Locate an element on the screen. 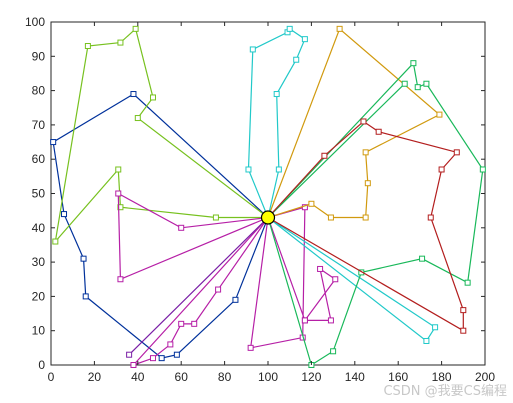 The width and height of the screenshot is (513, 403). y-tick-label: 40 is located at coordinates (39, 228).